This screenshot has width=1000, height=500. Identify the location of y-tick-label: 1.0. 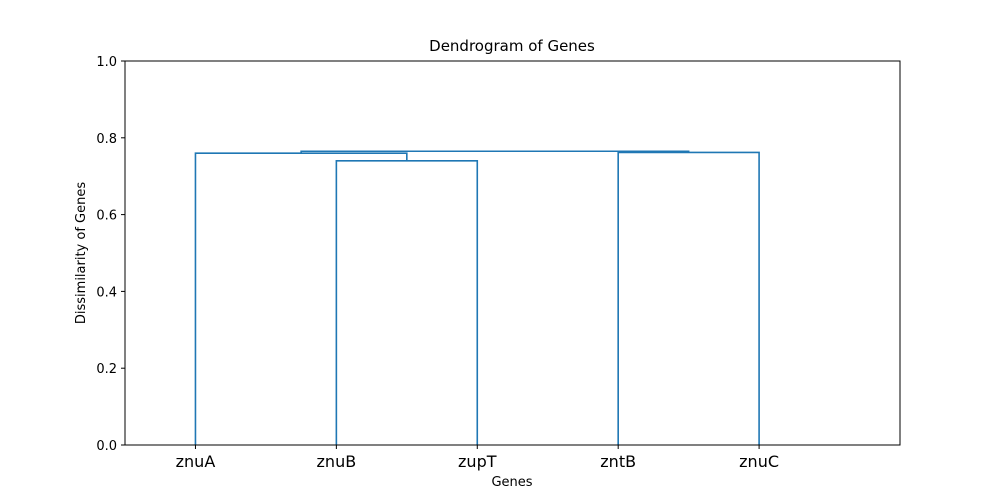
(106, 62).